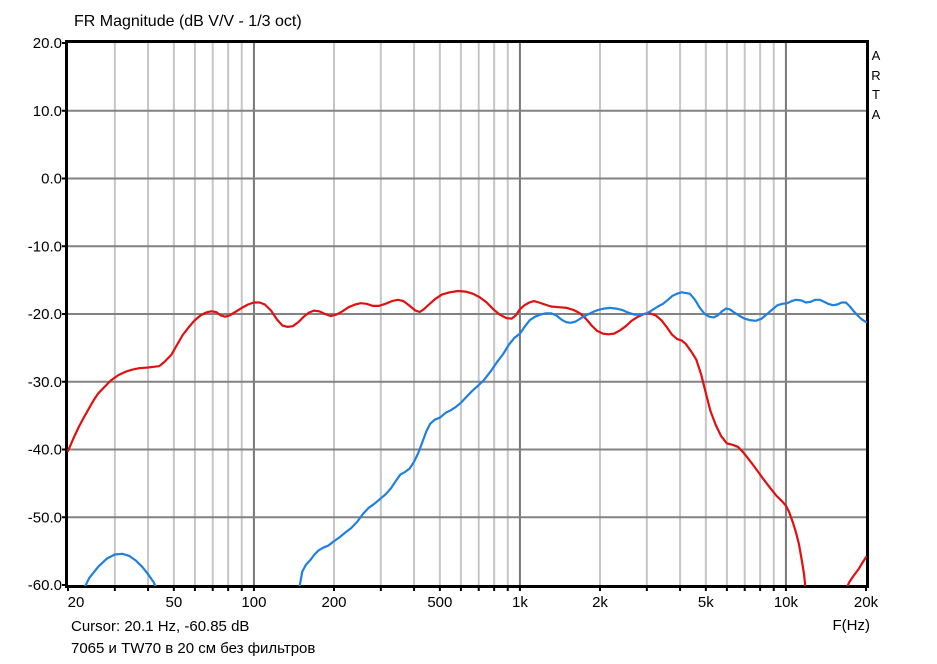  Describe the element at coordinates (253, 602) in the screenshot. I see `x-tick-label: 100` at that location.